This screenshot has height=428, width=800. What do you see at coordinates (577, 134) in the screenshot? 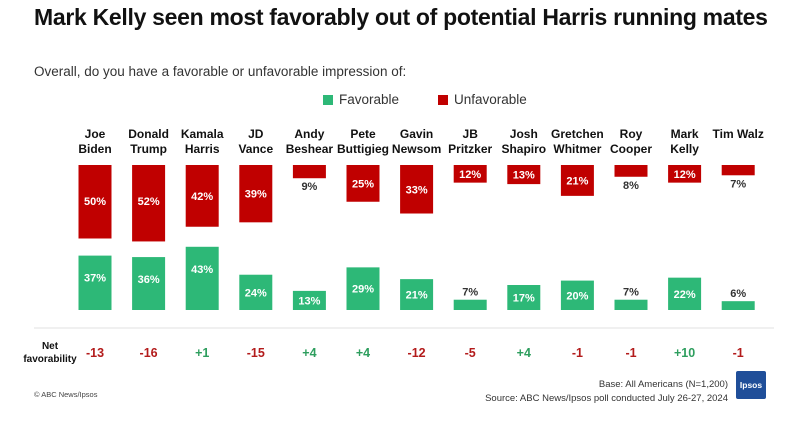
I see `category-label: Gretchen` at bounding box center [577, 134].